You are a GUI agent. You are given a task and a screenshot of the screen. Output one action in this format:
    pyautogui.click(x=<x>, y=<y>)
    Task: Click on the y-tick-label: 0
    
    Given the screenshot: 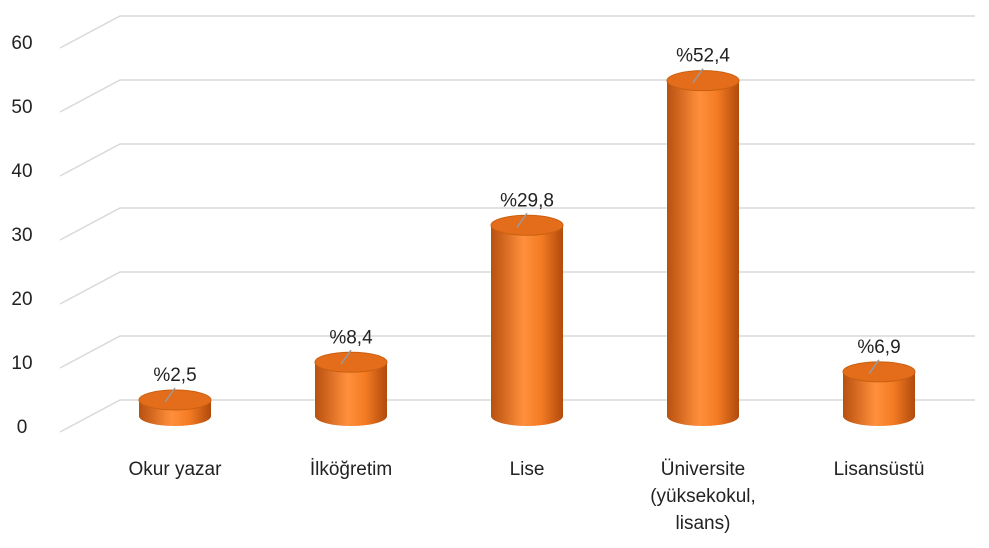 What is the action you would take?
    pyautogui.click(x=22, y=427)
    